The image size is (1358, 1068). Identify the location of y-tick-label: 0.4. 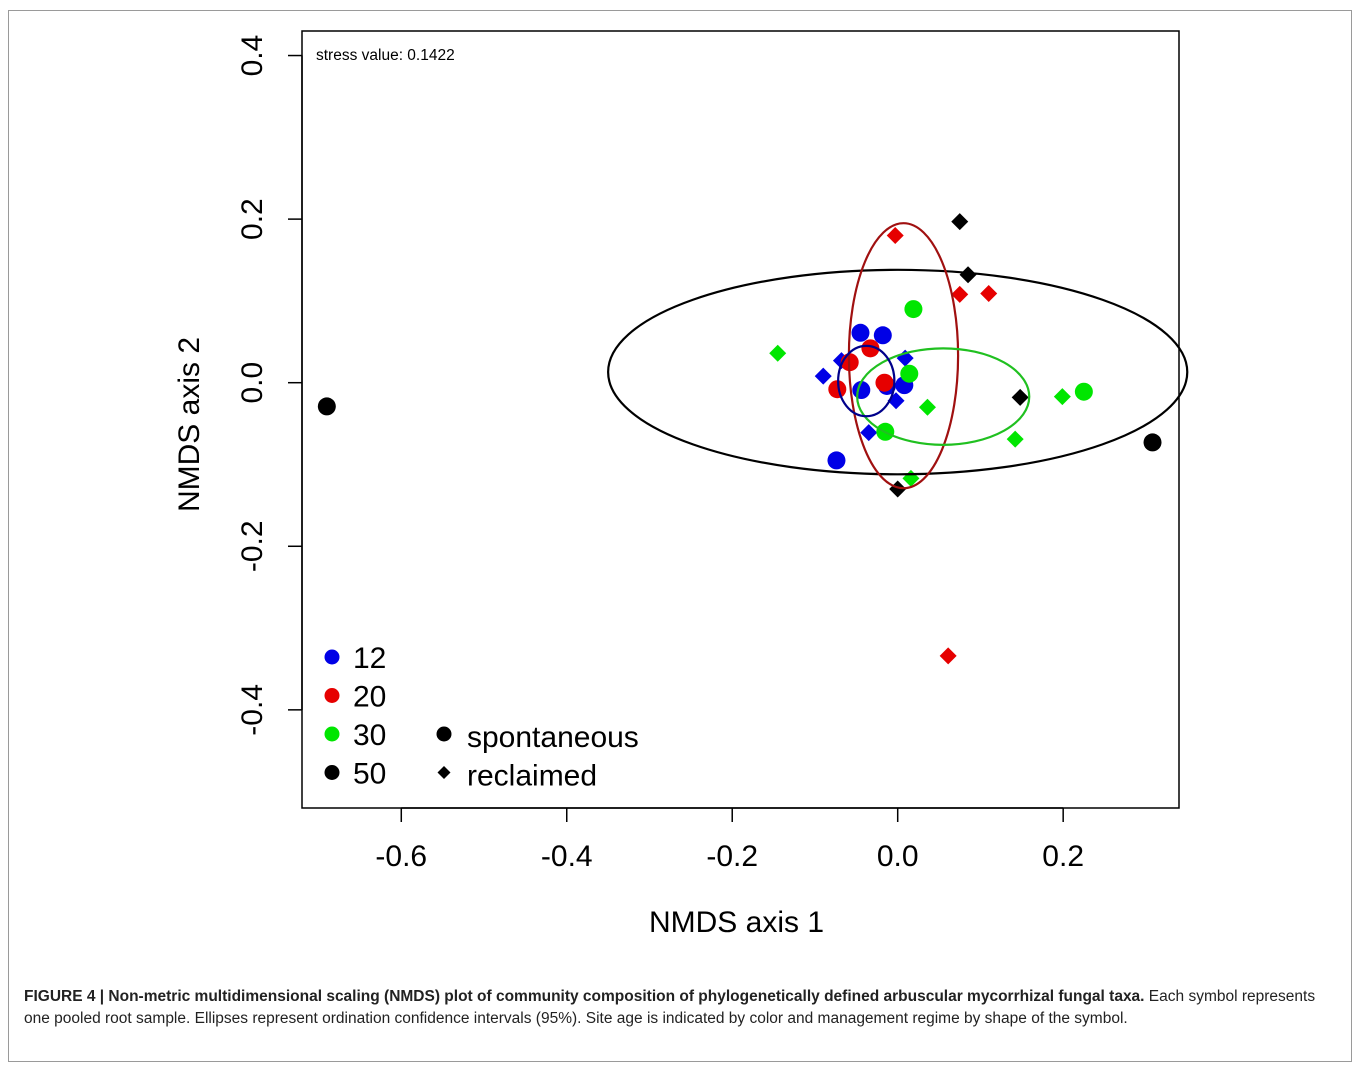
(252, 56).